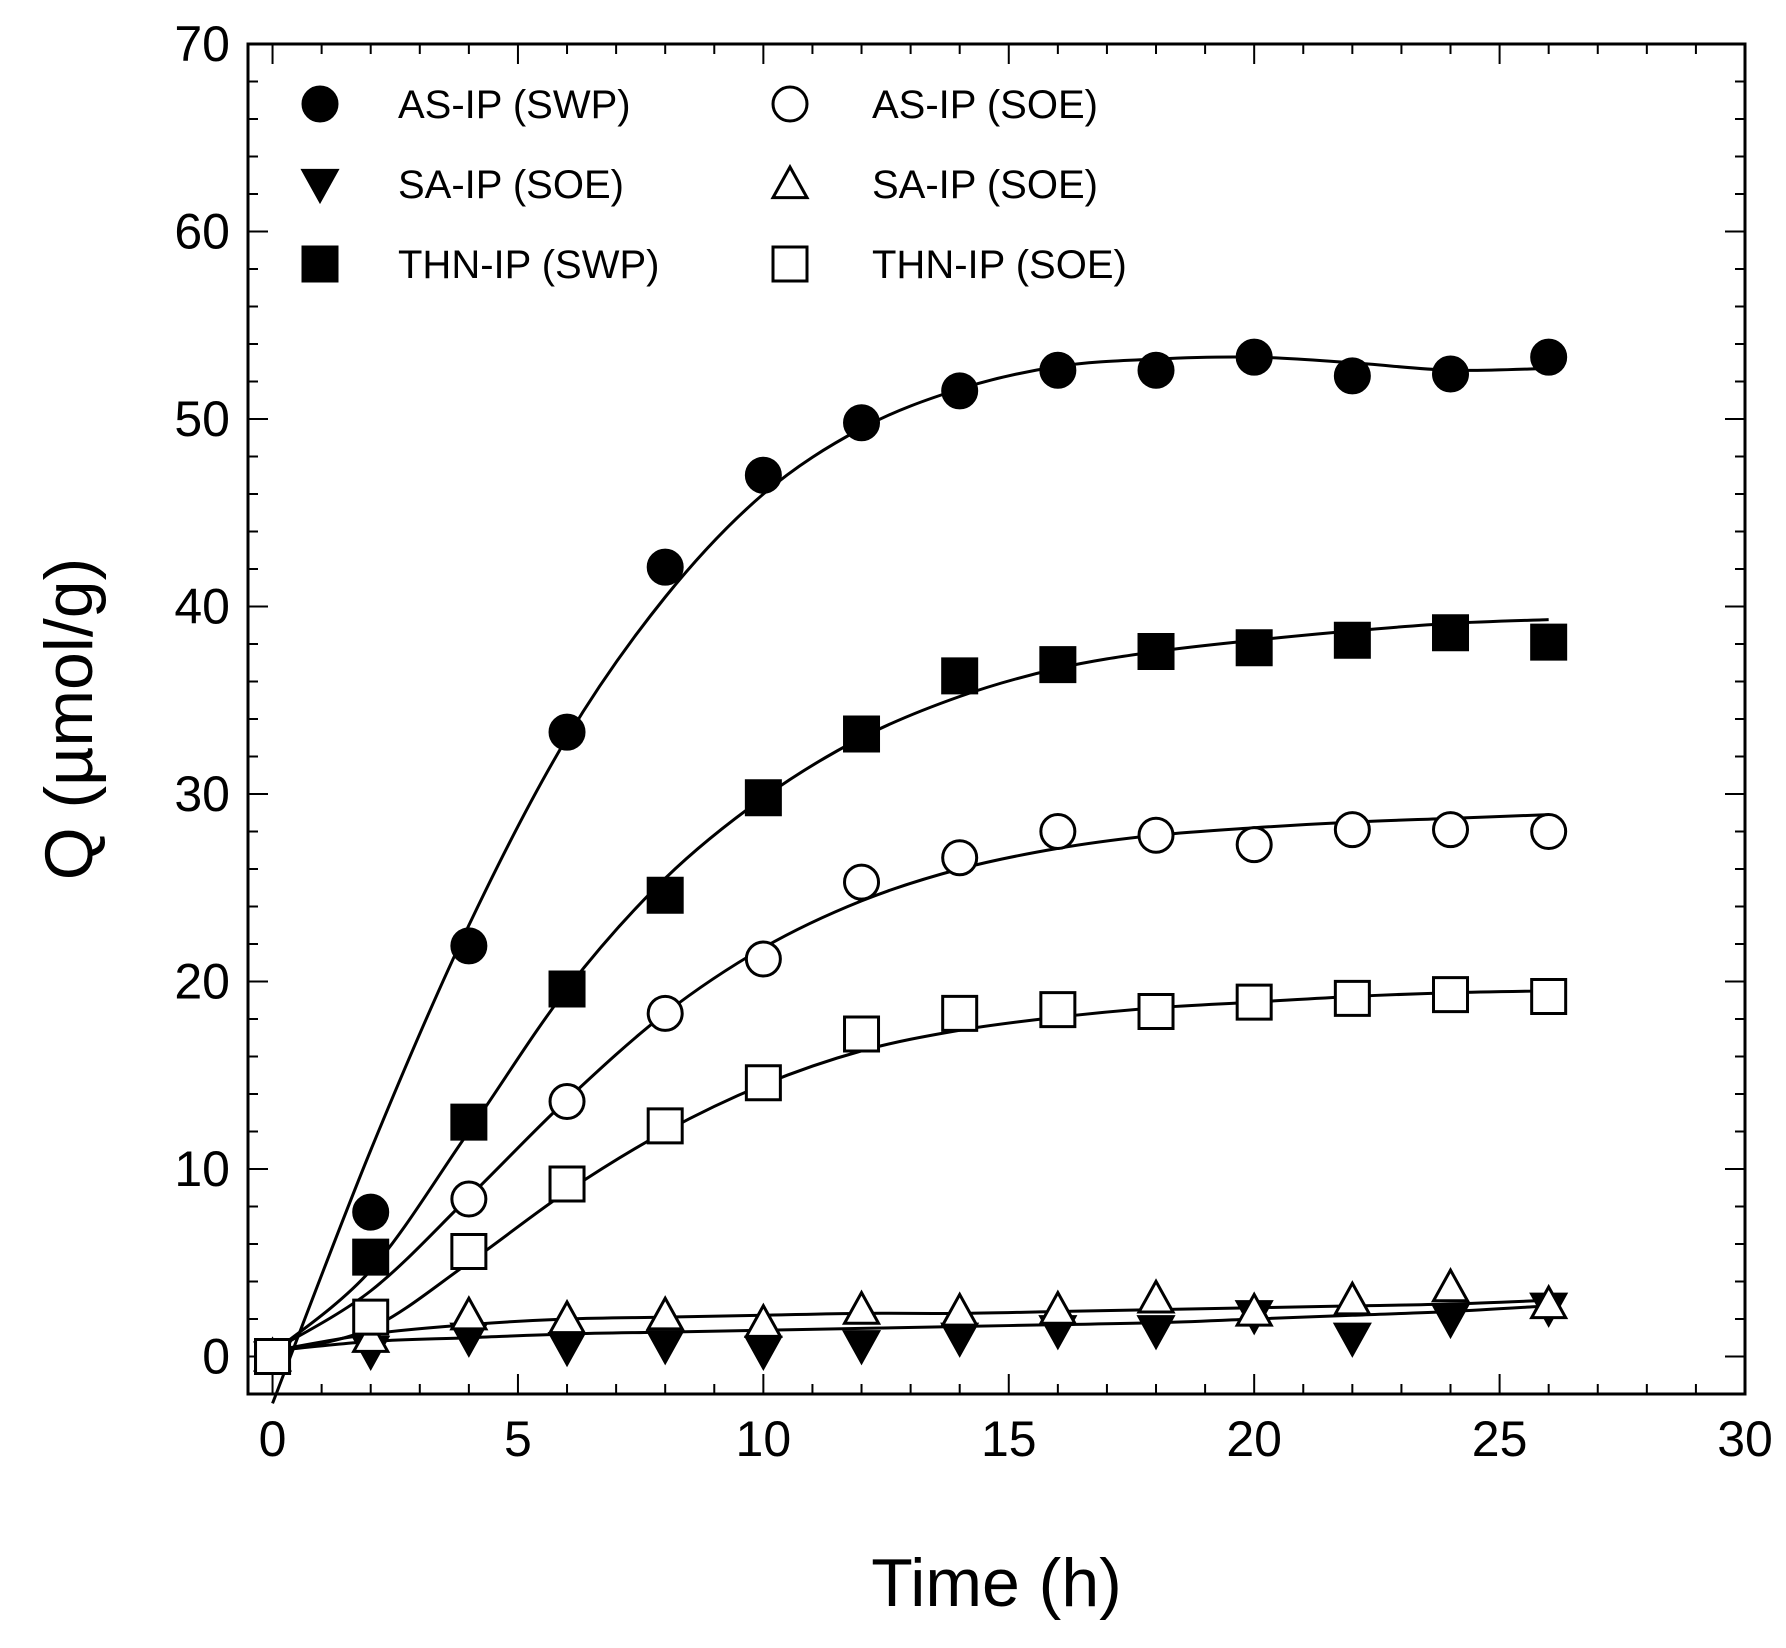  Describe the element at coordinates (1745, 1439) in the screenshot. I see `x-tick-label: 30` at that location.